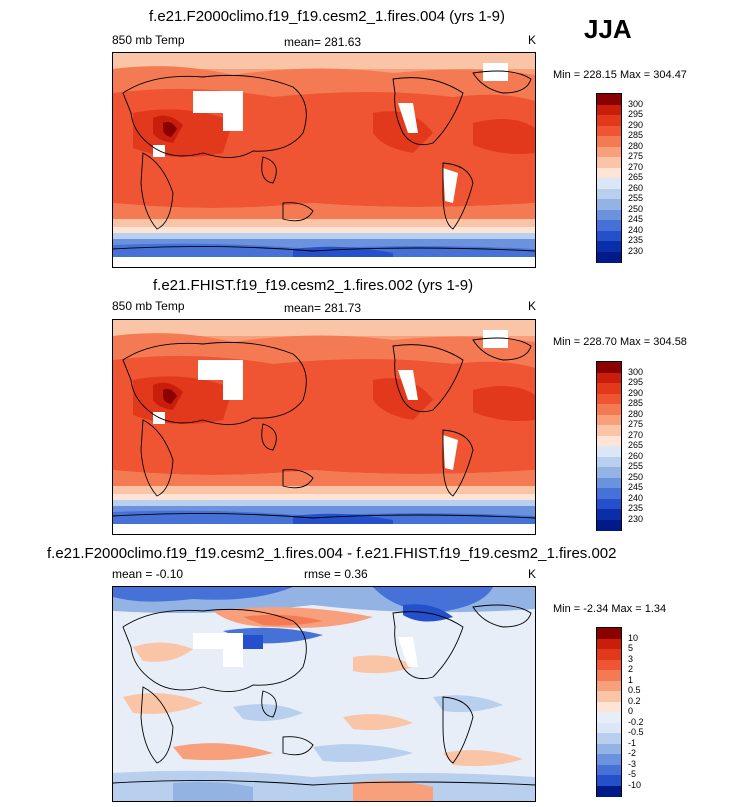 This screenshot has height=807, width=732. Describe the element at coordinates (635, 784) in the screenshot. I see `colorbar-tick-label: -10` at that location.